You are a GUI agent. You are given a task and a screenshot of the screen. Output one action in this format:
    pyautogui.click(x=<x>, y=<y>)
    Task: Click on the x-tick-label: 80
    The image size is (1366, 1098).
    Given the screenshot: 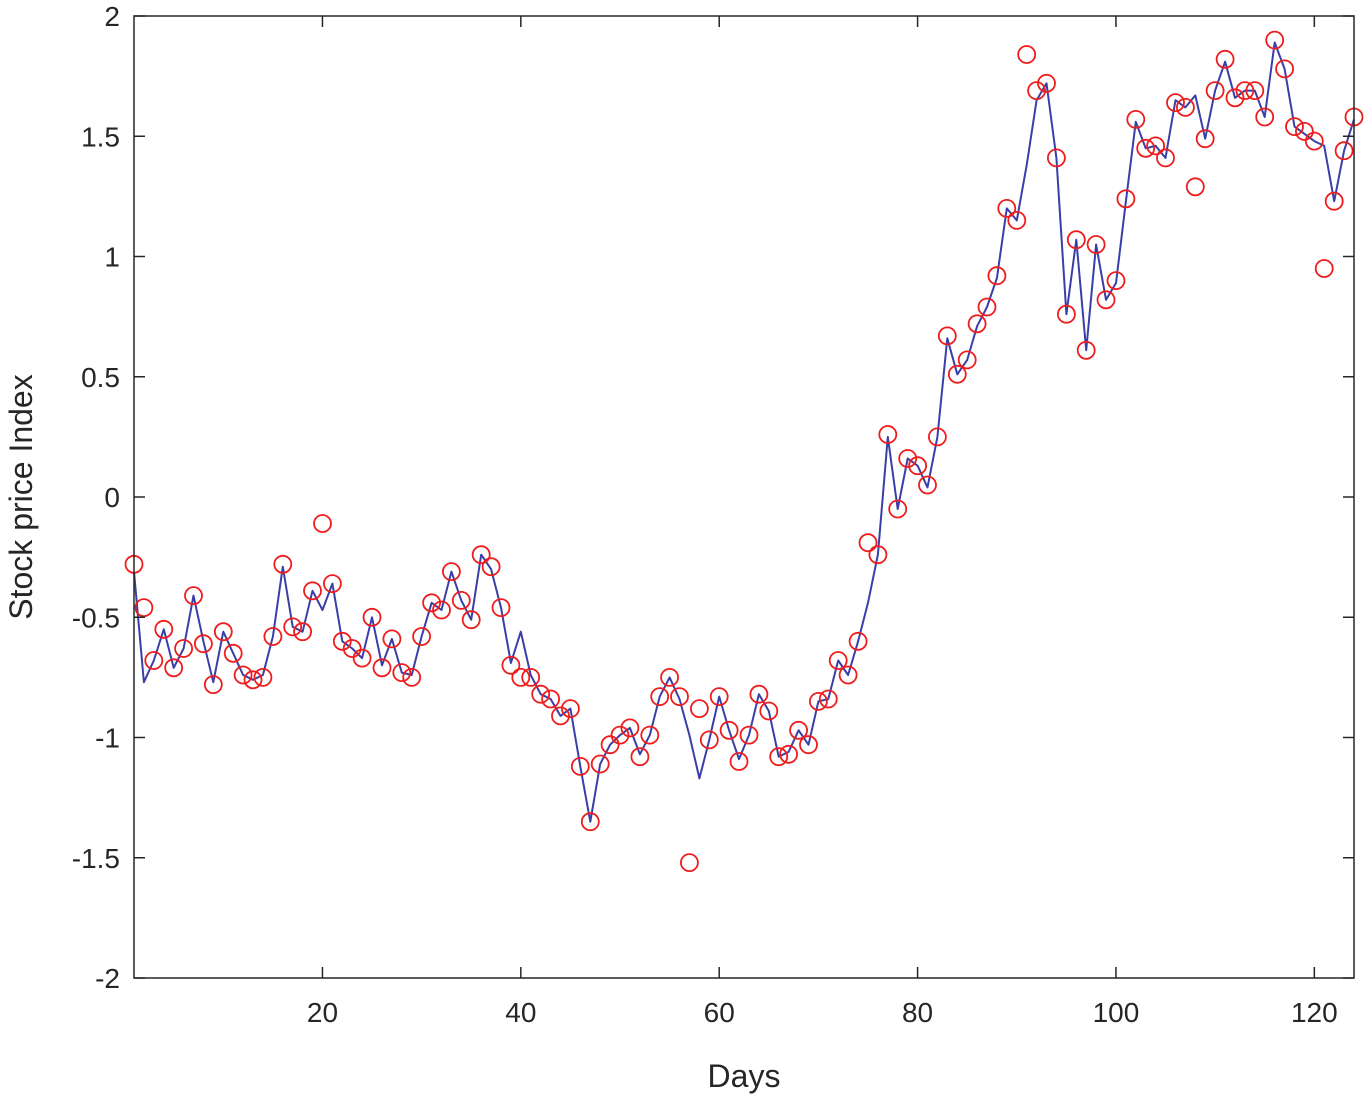 What is the action you would take?
    pyautogui.click(x=917, y=1012)
    